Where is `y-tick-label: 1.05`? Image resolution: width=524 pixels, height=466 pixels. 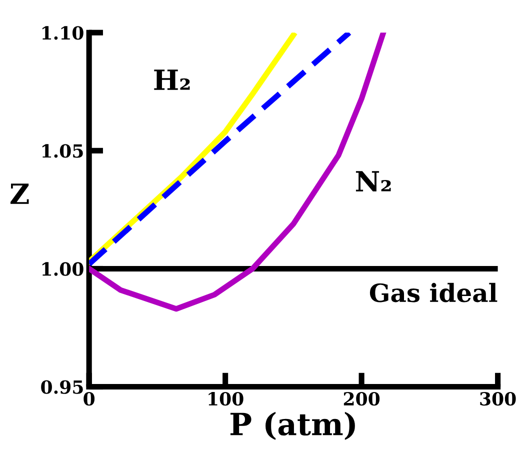 y-tick-label: 1.05 is located at coordinates (62, 151).